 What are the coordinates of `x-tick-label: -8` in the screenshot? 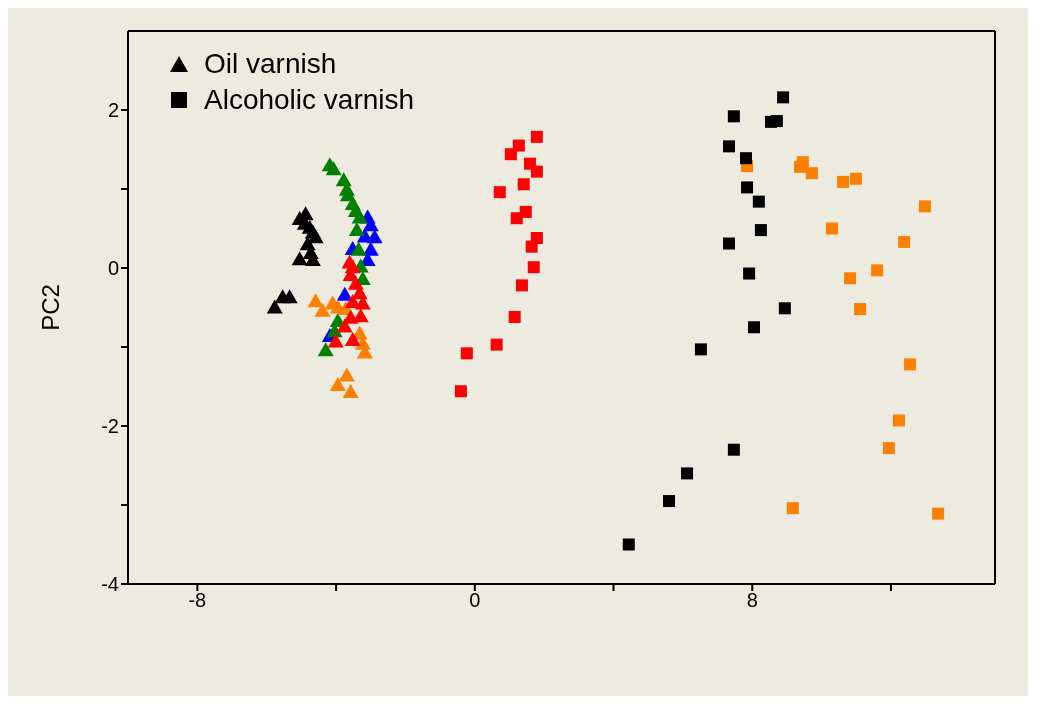 It's located at (197, 600).